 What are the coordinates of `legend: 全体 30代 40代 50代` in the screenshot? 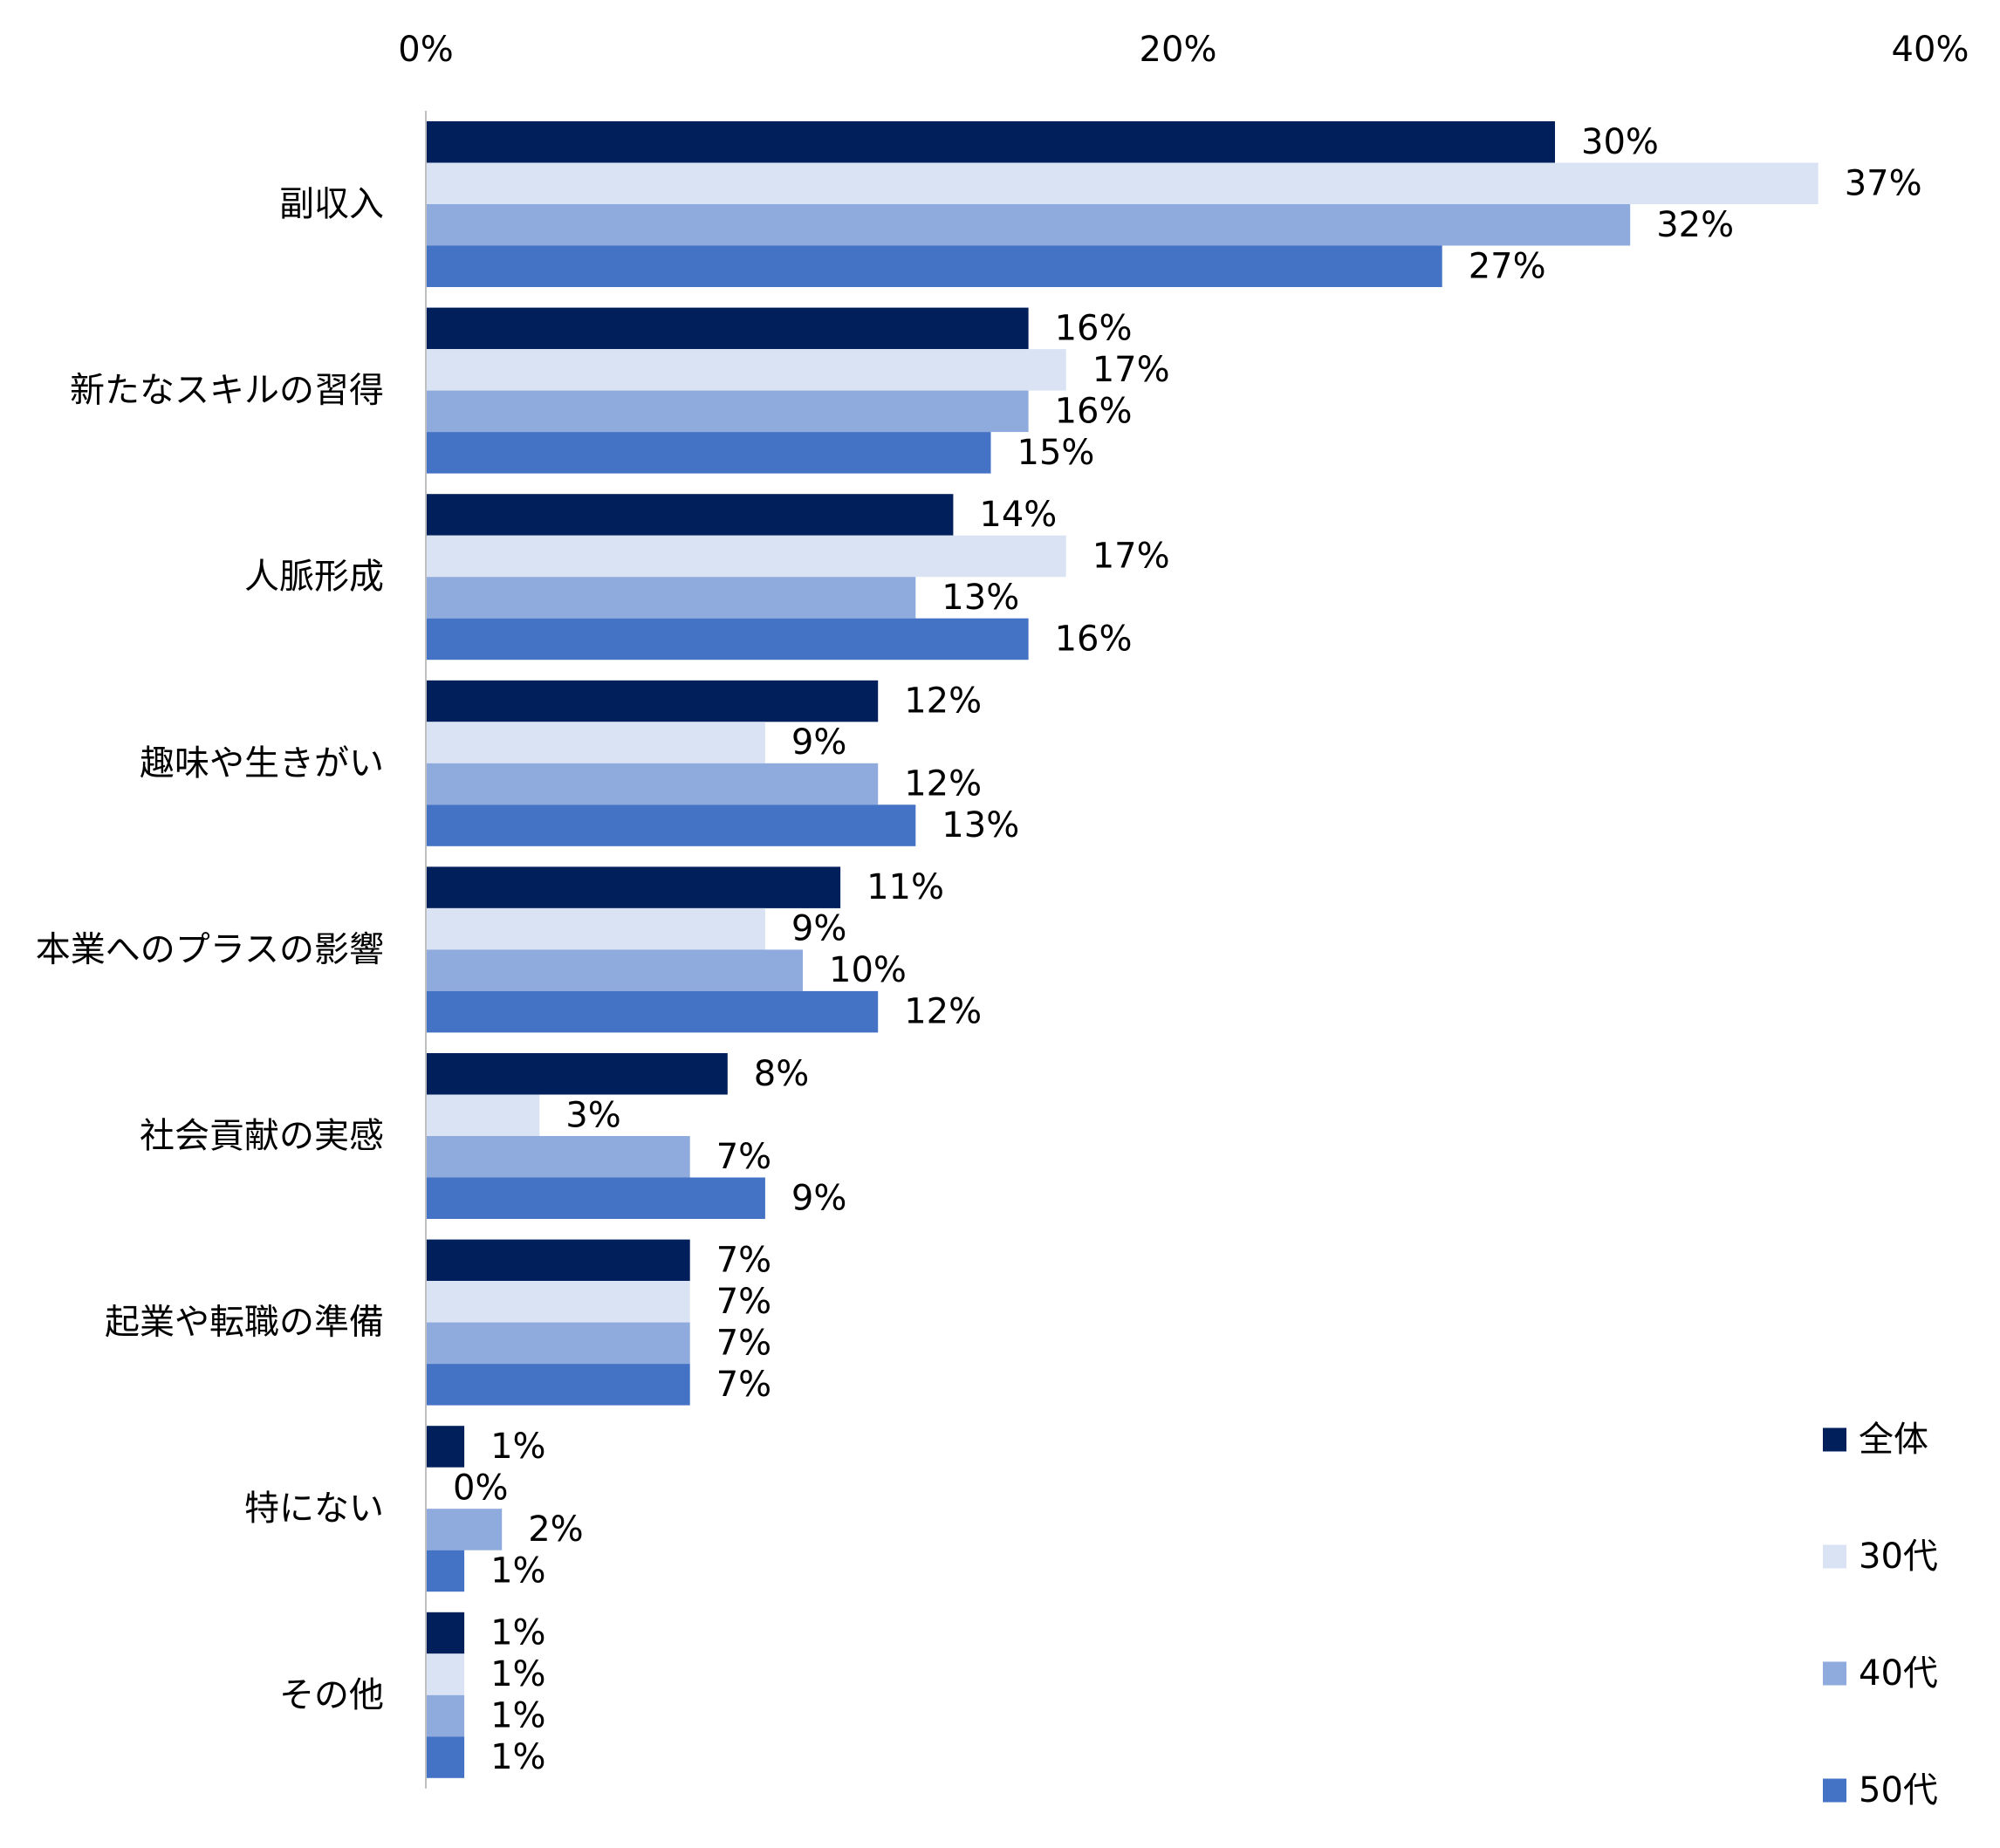 It's located at (1880, 1615).